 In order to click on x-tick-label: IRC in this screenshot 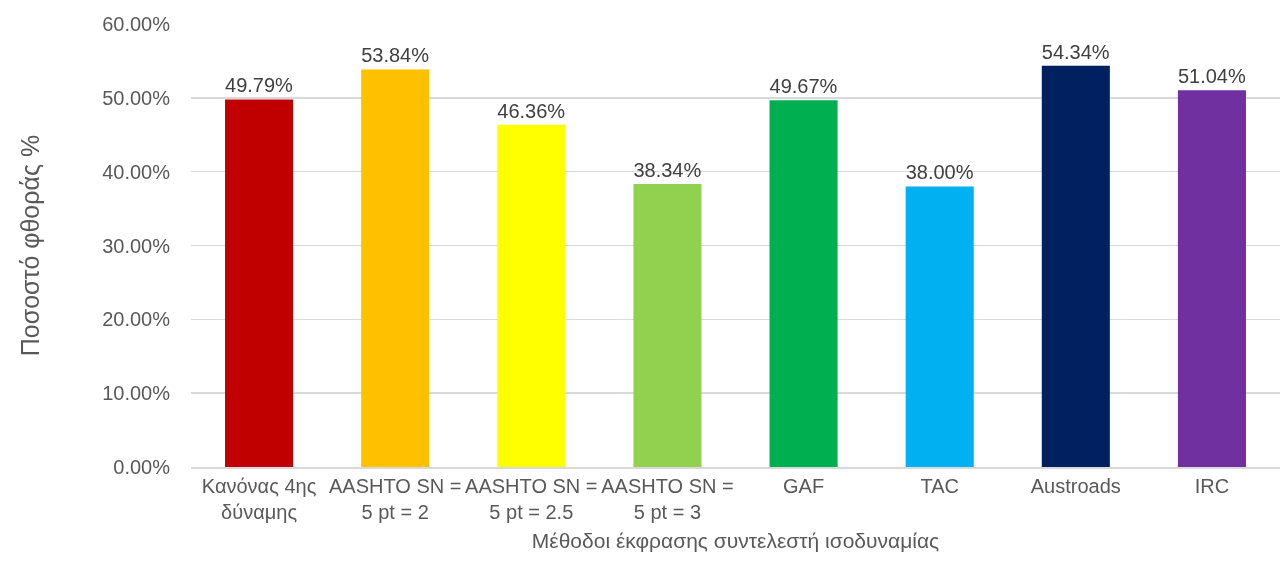, I will do `click(1212, 485)`.